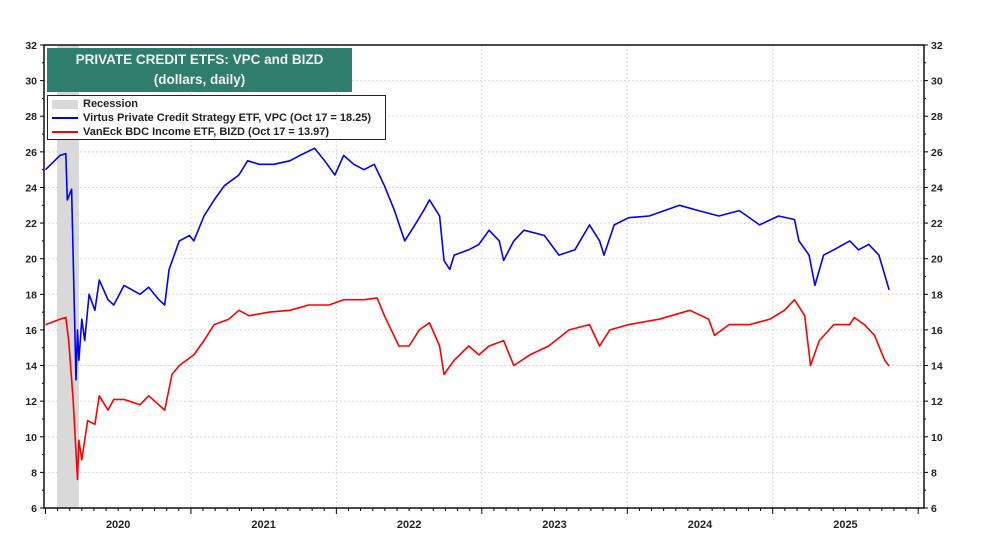 This screenshot has width=982, height=538. I want to click on y-tick-label-left: 32, so click(31, 46).